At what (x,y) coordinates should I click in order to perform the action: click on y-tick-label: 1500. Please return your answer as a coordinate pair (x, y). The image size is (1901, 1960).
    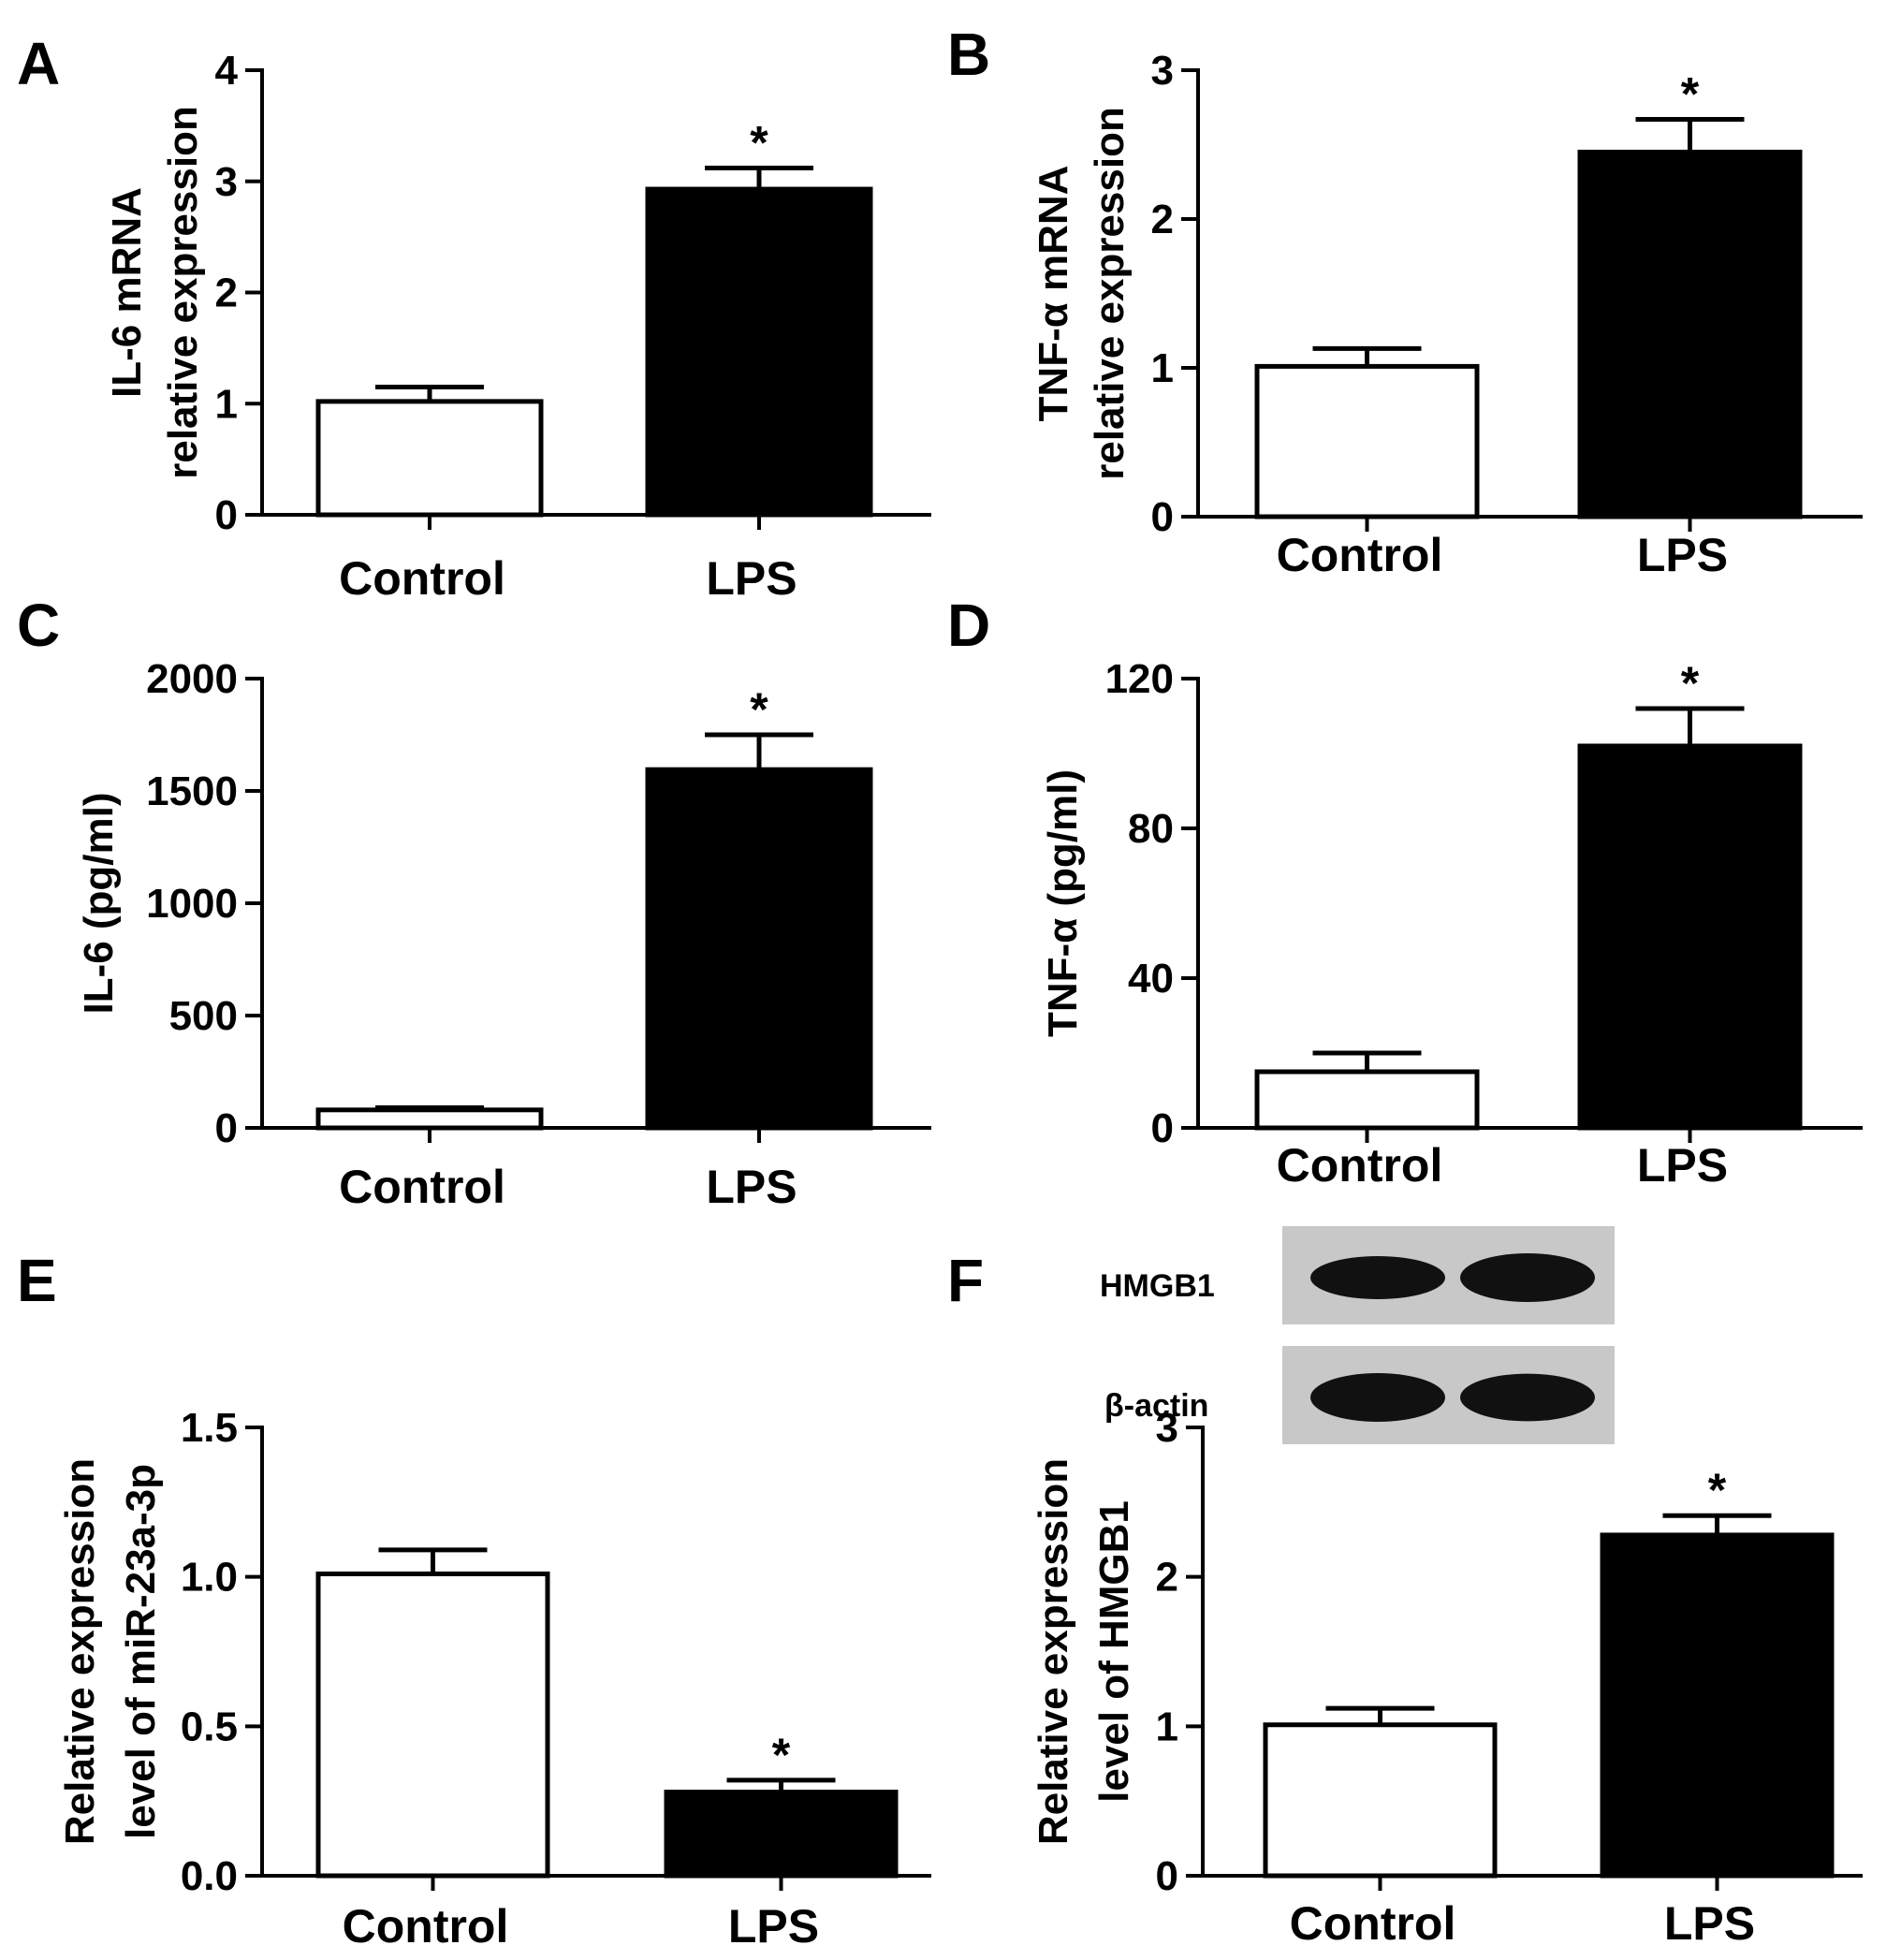
    Looking at the image, I should click on (192, 791).